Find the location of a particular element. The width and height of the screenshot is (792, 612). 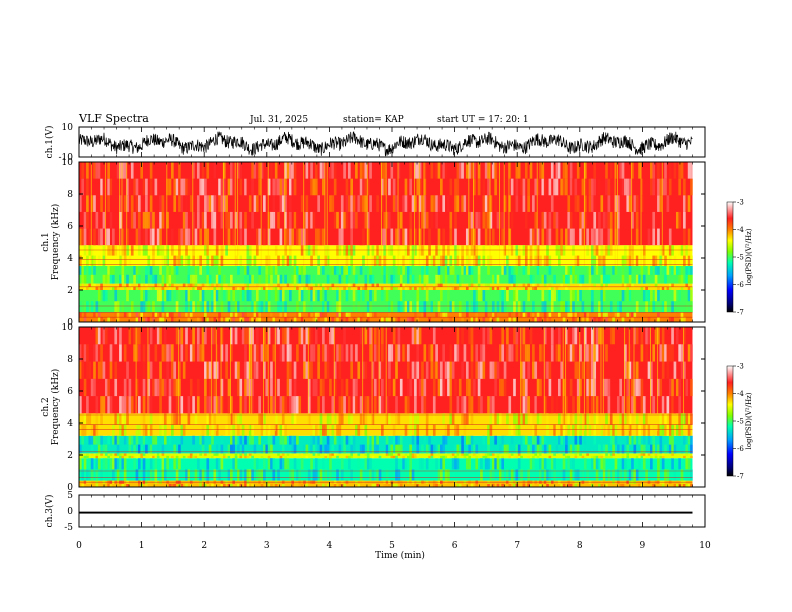

ch2-spec-ytick-2: 2 is located at coordinates (70, 456).